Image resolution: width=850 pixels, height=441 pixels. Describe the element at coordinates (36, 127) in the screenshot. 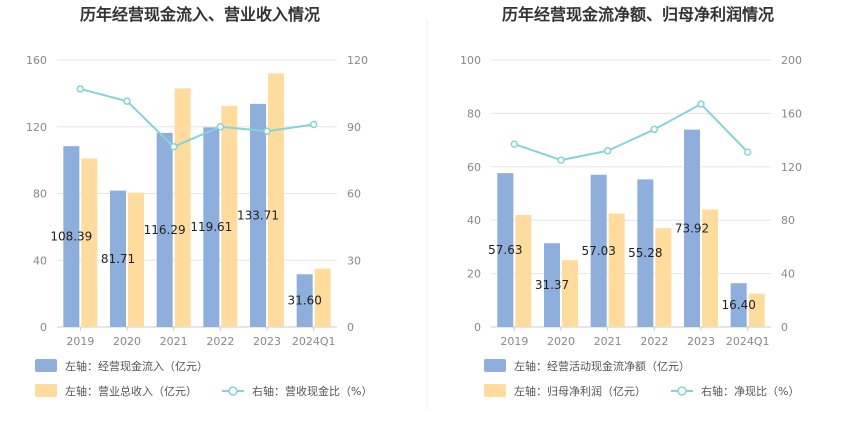

I see `y-left-tick-label: 120` at that location.